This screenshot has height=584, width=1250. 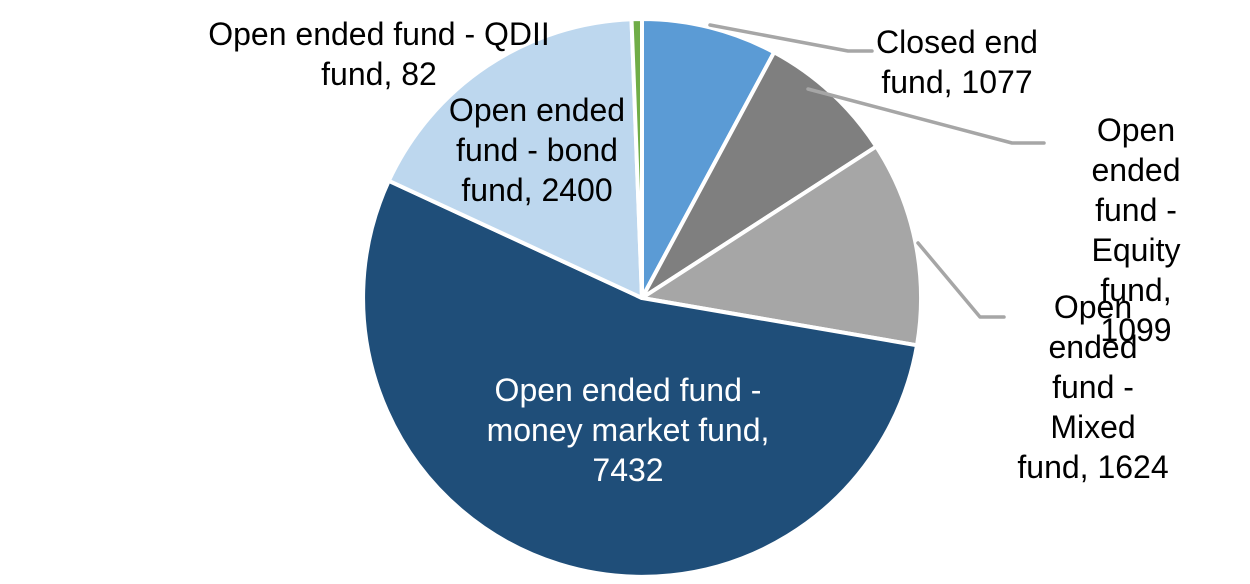 I want to click on leader-line-mixed-fund, so click(x=961, y=280).